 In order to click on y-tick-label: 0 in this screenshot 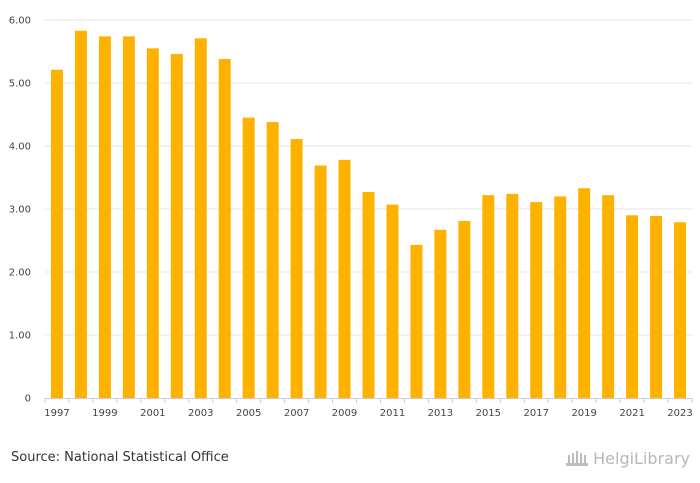, I will do `click(28, 399)`.